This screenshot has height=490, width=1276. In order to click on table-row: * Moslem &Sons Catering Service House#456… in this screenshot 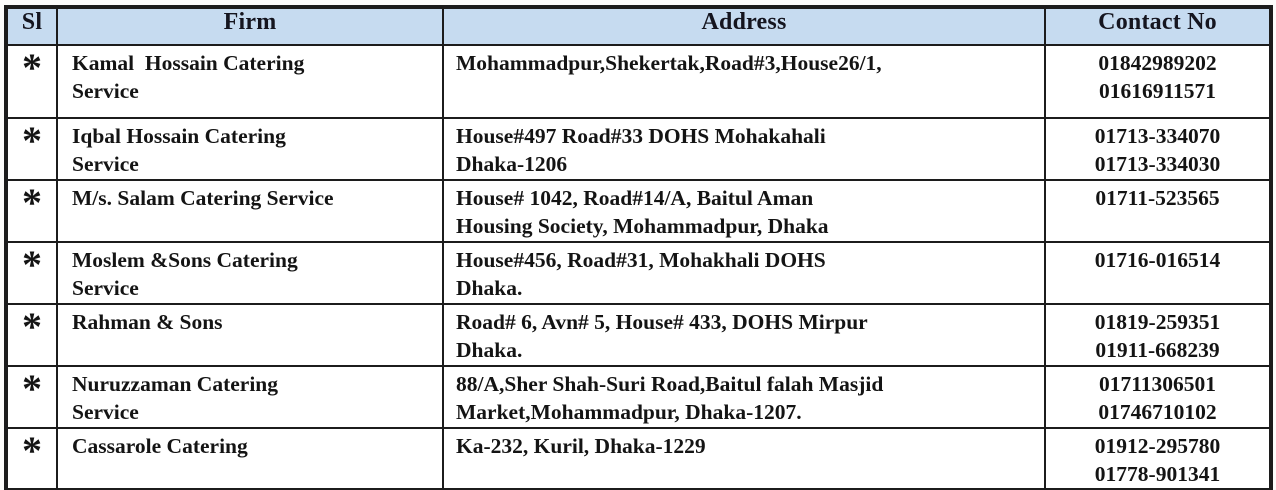, I will do `click(638, 273)`.